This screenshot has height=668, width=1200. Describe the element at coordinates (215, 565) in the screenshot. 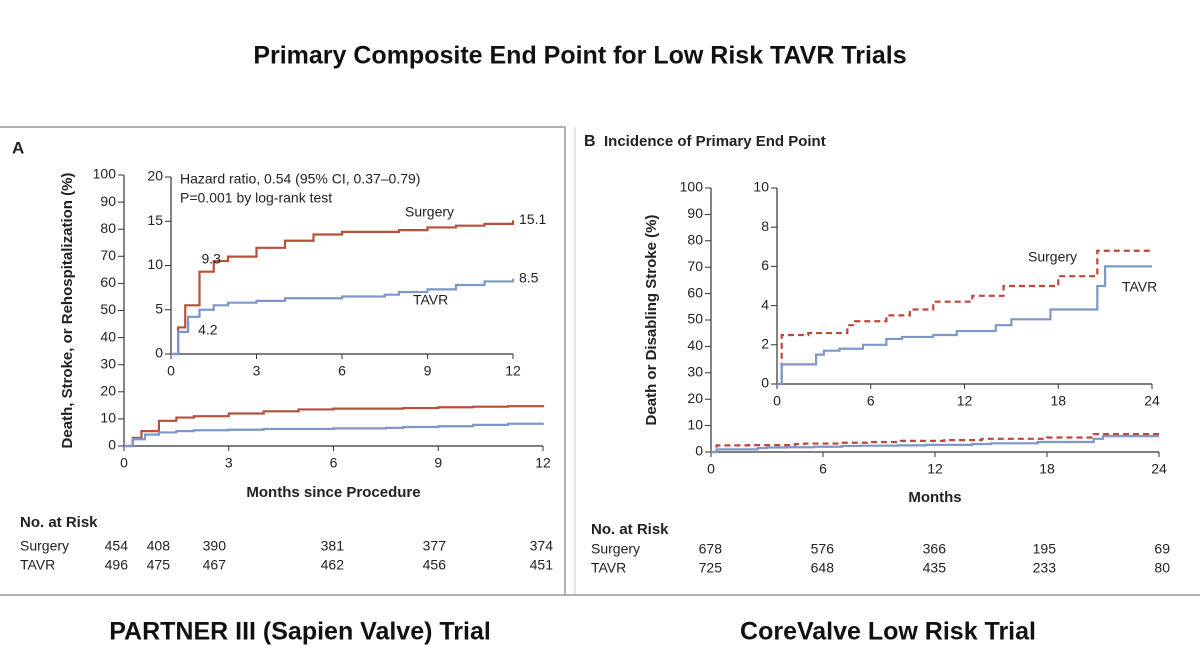

I see `risk-value: 467` at that location.